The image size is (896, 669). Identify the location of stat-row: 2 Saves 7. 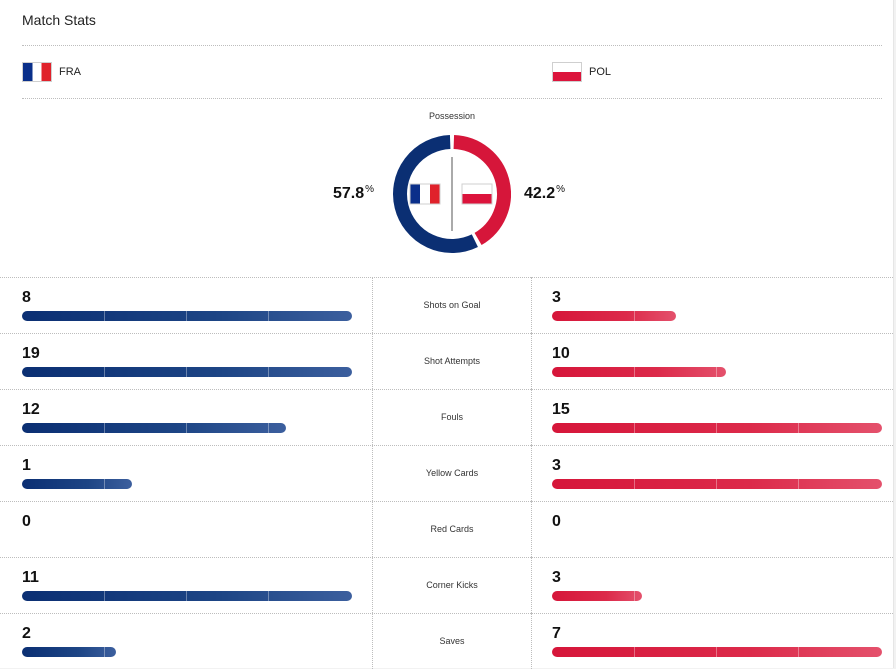
(446, 641).